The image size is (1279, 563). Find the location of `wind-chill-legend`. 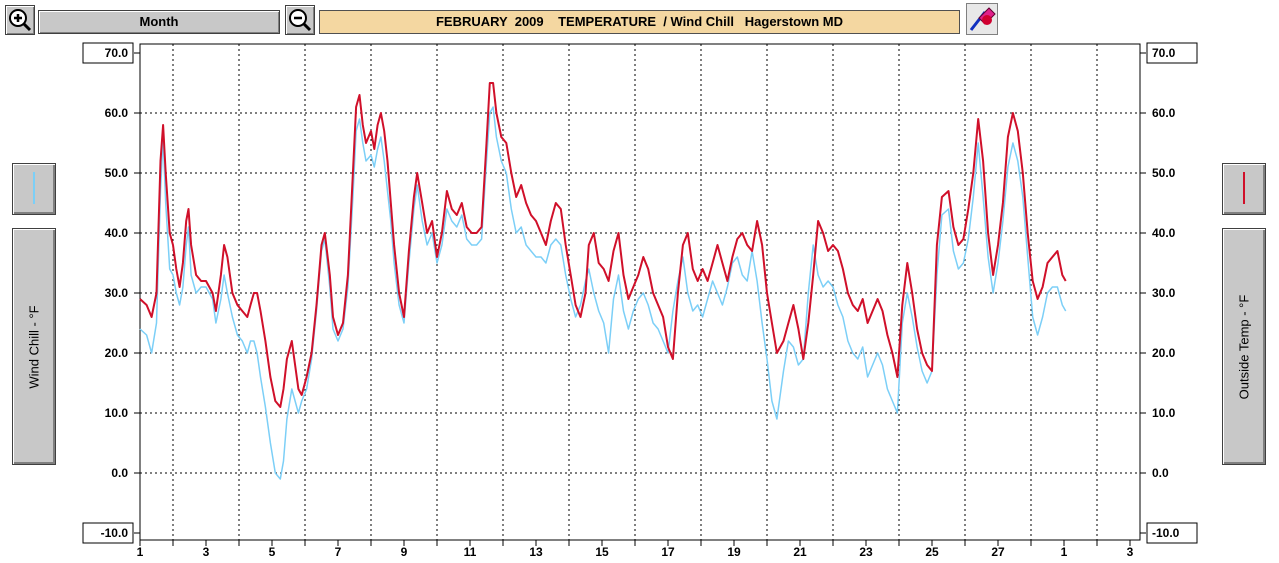

wind-chill-legend is located at coordinates (34, 189).